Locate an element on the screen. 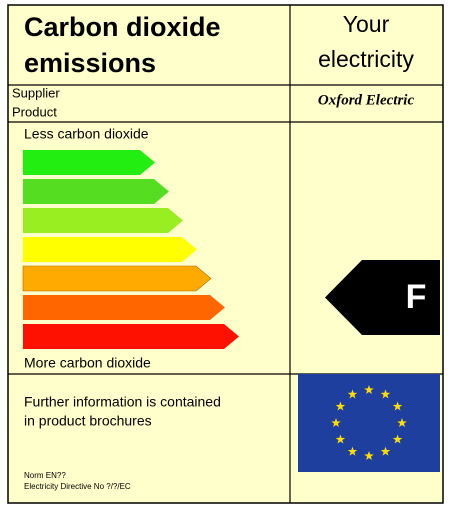 Image resolution: width=451 pixels, height=507 pixels. norm-text: Norm EN?? is located at coordinates (45, 475).